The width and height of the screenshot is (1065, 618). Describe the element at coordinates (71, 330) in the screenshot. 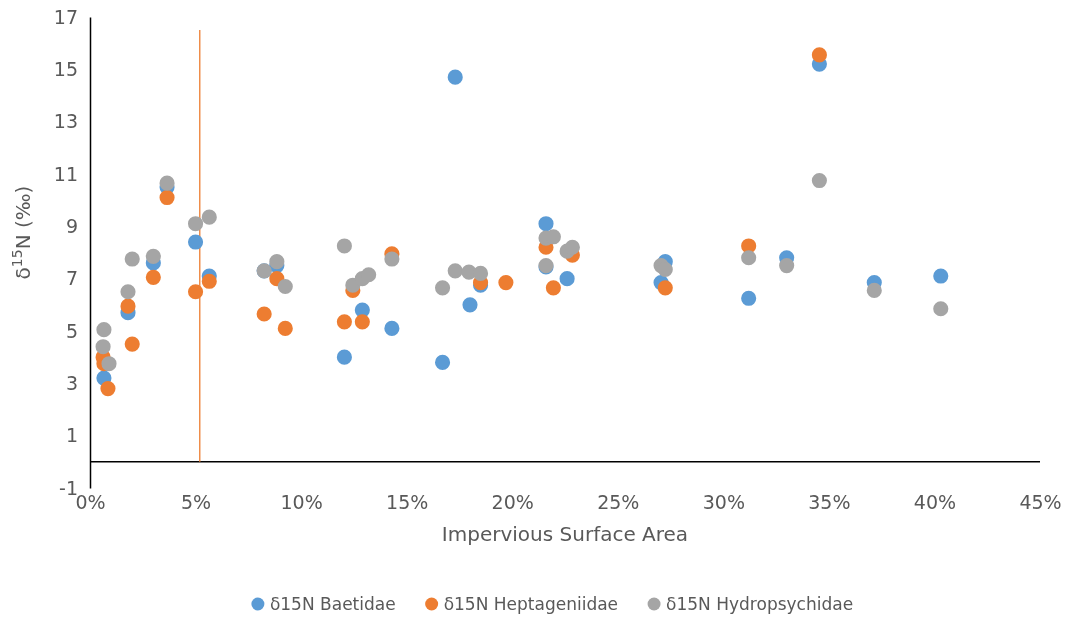

I see `y-tick-label: 5` at that location.